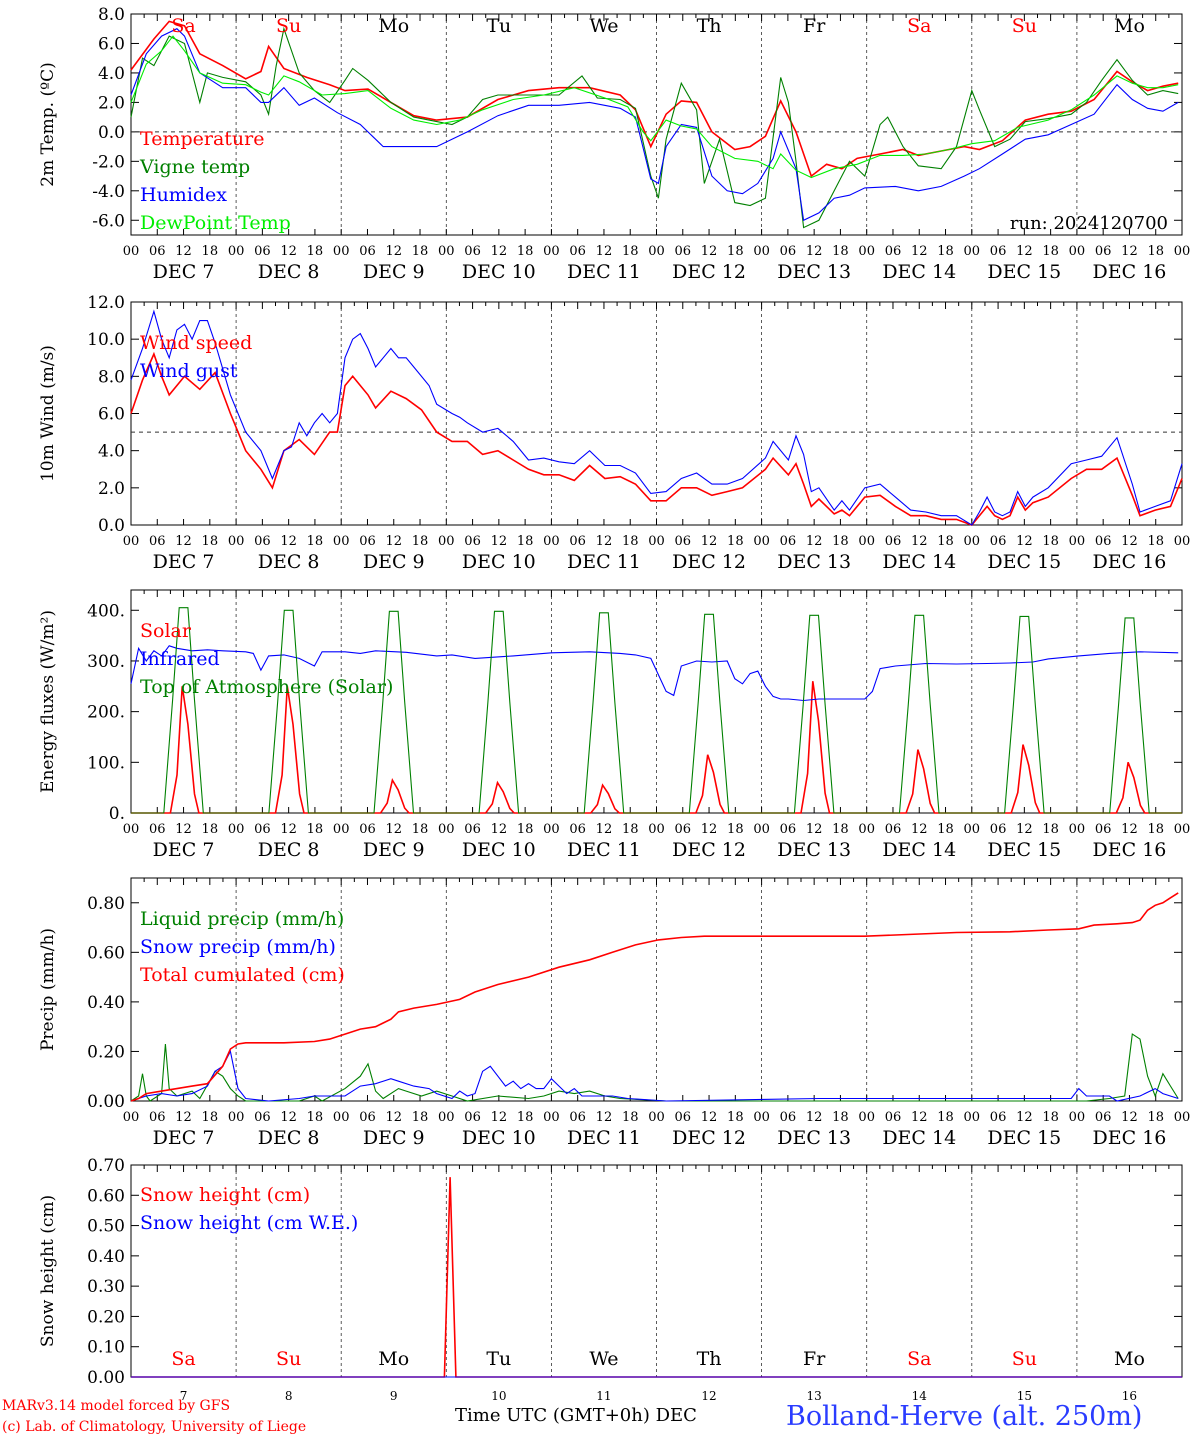  I want to click on weekday-label: Th, so click(709, 1359).